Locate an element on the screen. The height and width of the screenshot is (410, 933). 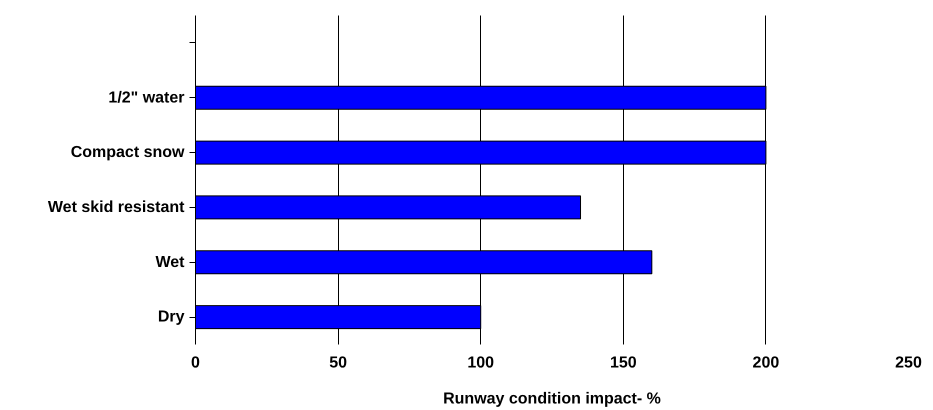
y-tick-label: Dry is located at coordinates (171, 317).